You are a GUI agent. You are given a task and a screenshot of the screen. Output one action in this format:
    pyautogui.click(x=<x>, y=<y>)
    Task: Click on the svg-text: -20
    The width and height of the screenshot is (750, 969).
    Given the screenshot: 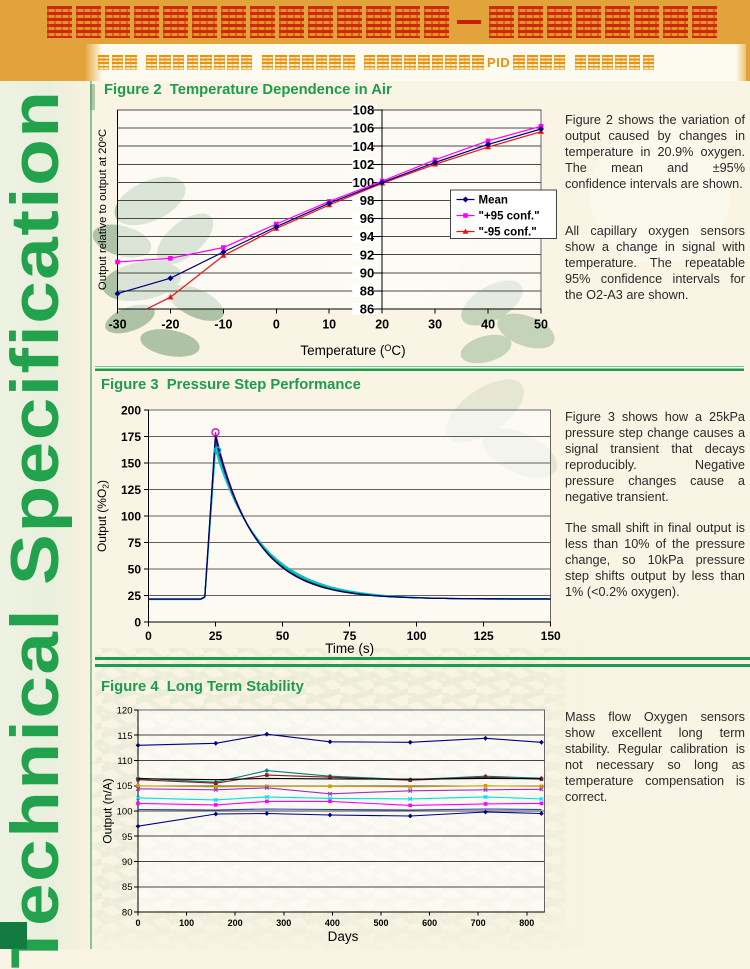 What is the action you would take?
    pyautogui.click(x=170, y=325)
    